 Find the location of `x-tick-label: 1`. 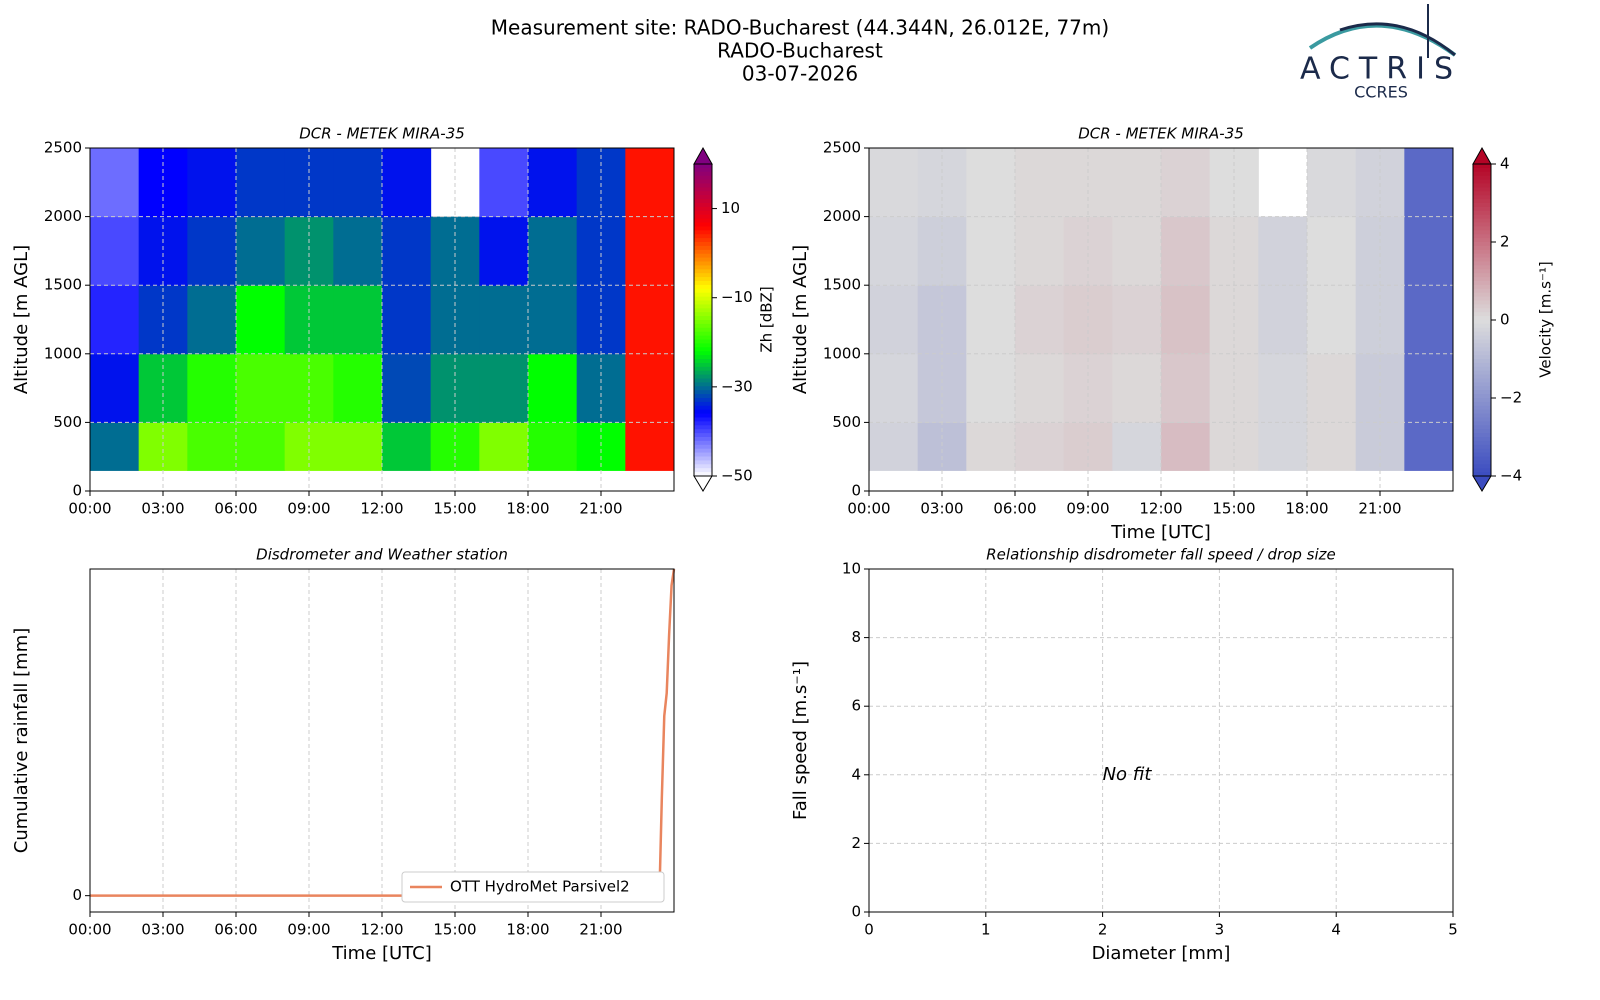

x-tick-label: 1 is located at coordinates (986, 930).